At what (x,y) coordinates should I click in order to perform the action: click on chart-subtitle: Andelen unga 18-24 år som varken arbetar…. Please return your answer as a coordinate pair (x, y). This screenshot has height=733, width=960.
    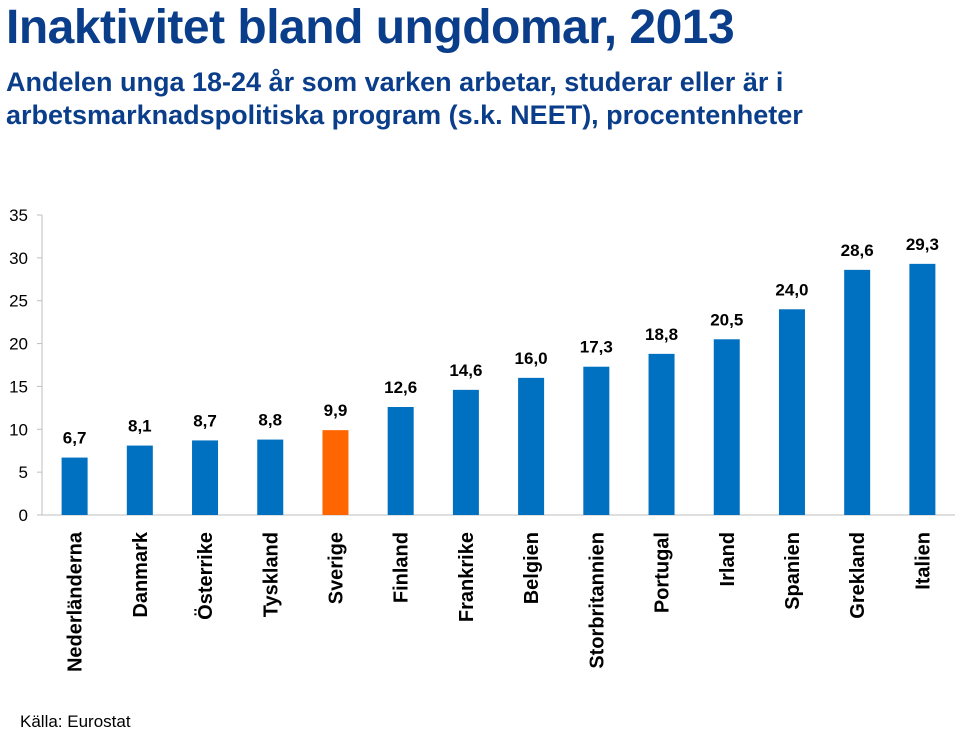
    Looking at the image, I should click on (404, 98).